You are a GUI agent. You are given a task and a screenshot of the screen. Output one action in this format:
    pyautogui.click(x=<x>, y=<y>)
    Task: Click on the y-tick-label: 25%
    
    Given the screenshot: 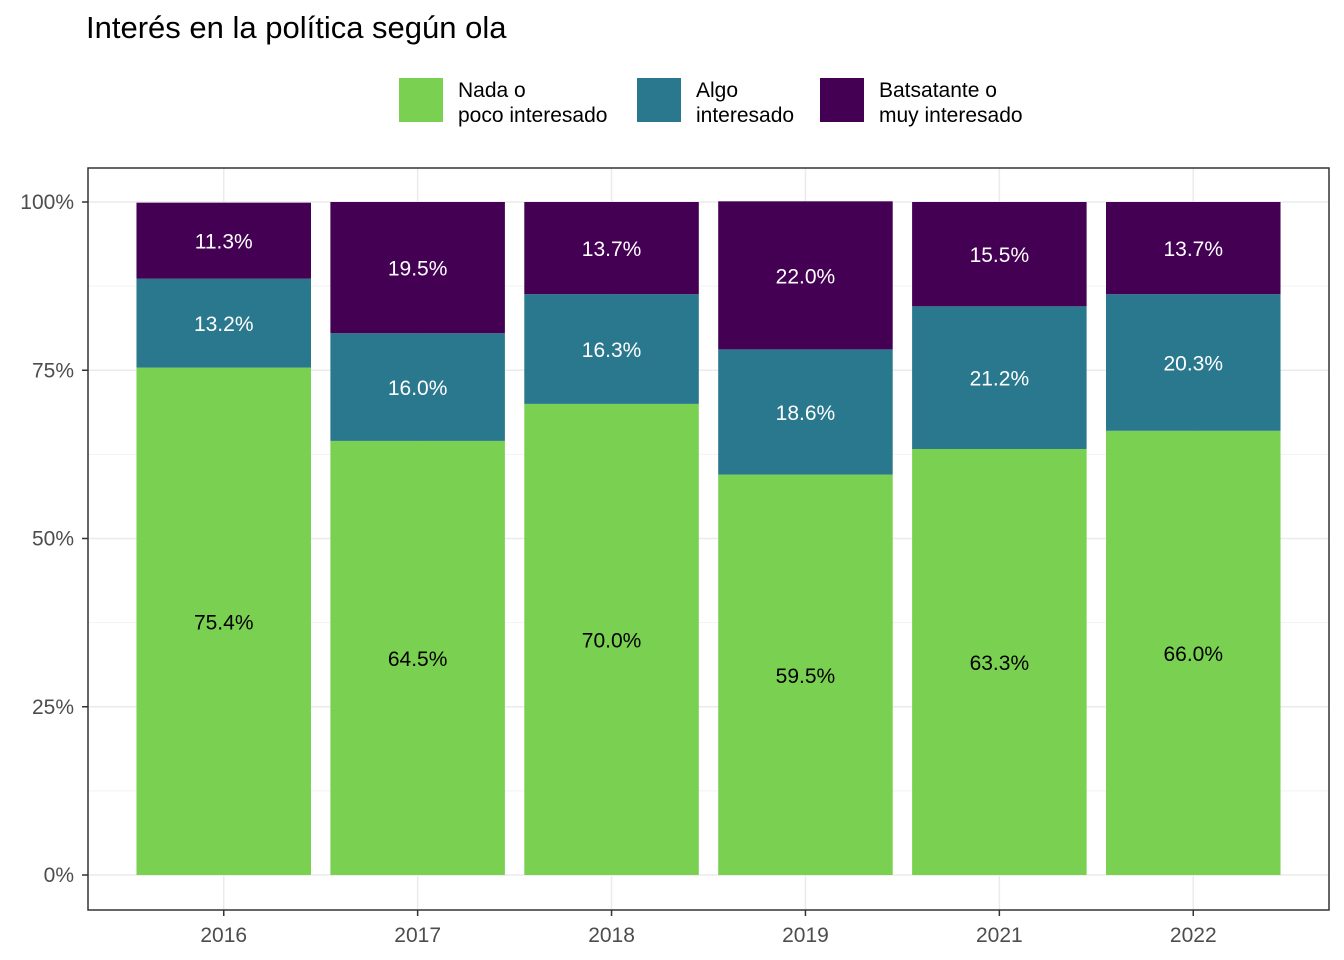 What is the action you would take?
    pyautogui.click(x=53, y=707)
    